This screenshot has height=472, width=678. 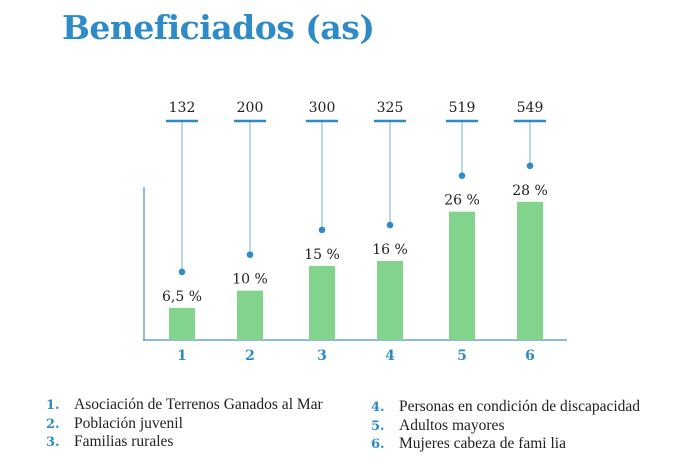 I want to click on x-tick-label: 2, so click(x=250, y=356).